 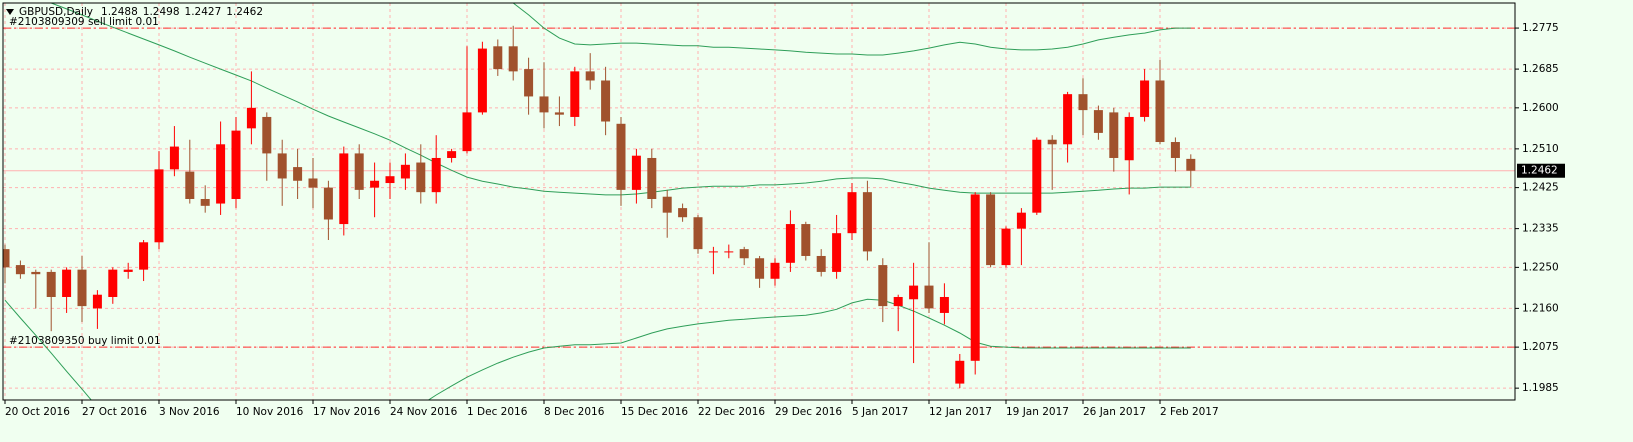 What do you see at coordinates (244, 12) in the screenshot?
I see `header-close: 1.2462` at bounding box center [244, 12].